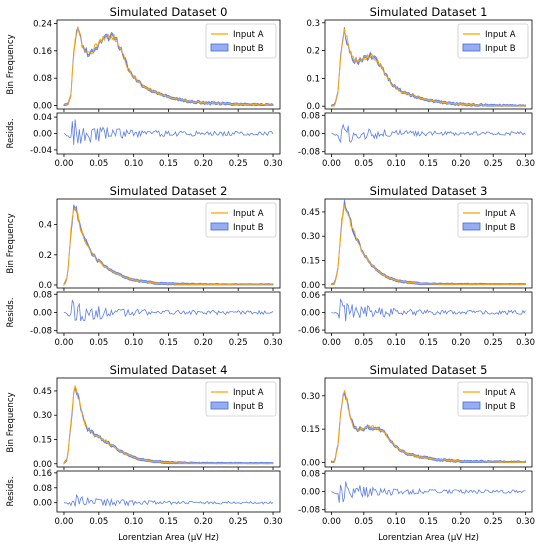 The height and width of the screenshot is (548, 550). I want to click on subplot-title: Simulated Dataset 3, so click(429, 191).